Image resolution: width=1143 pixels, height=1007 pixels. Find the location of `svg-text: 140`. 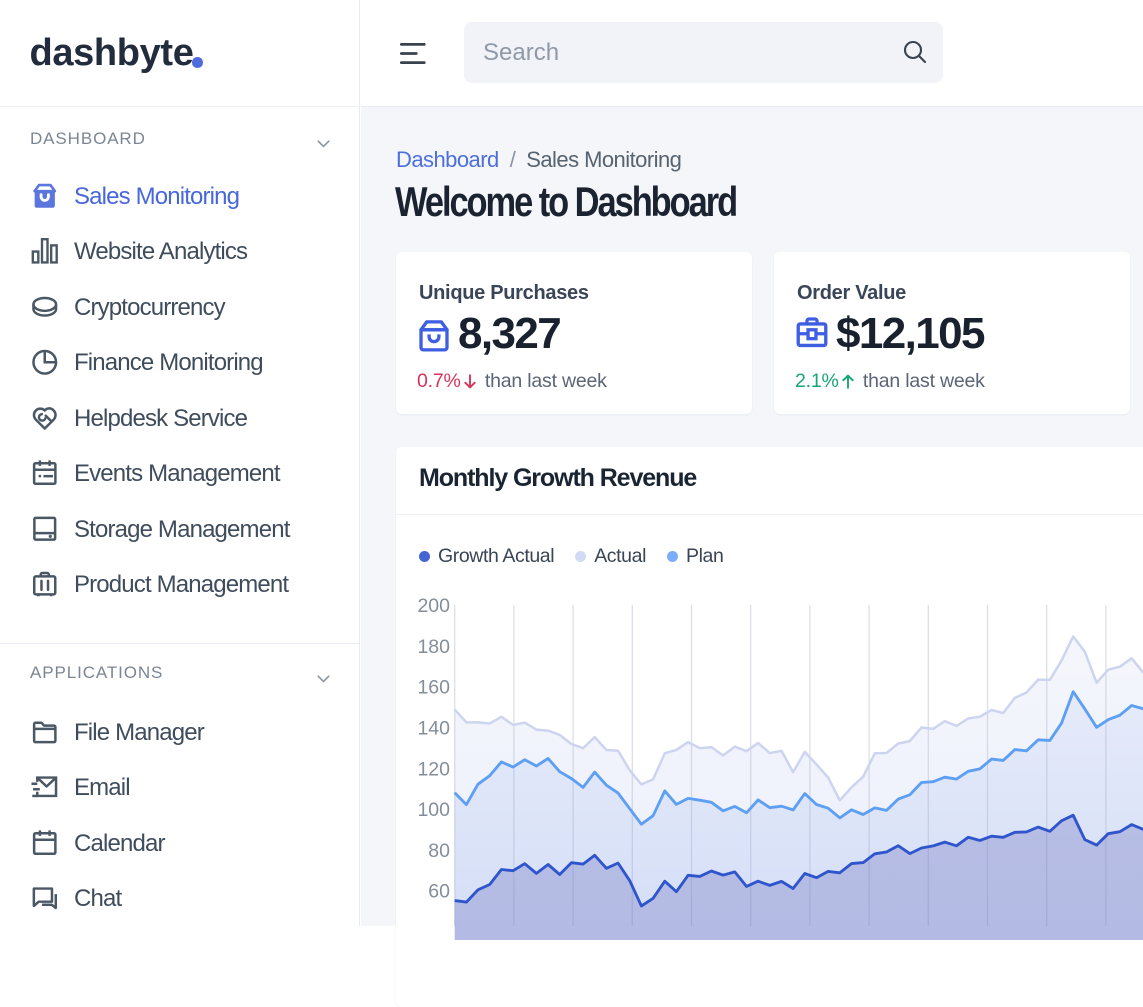

svg-text: 140 is located at coordinates (433, 729).